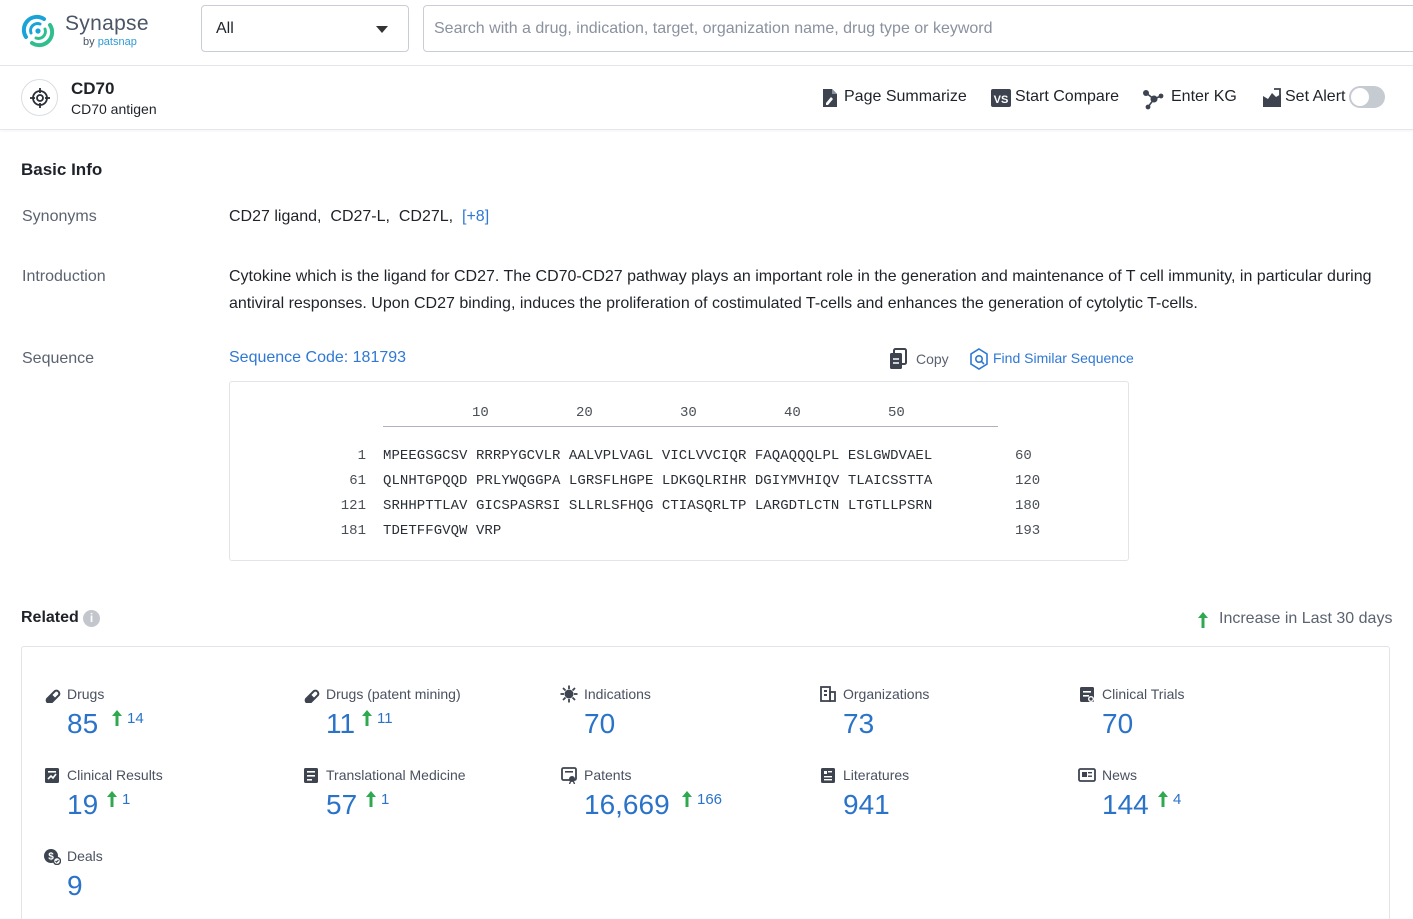  What do you see at coordinates (627, 805) in the screenshot?
I see `stat-value: 16,669` at bounding box center [627, 805].